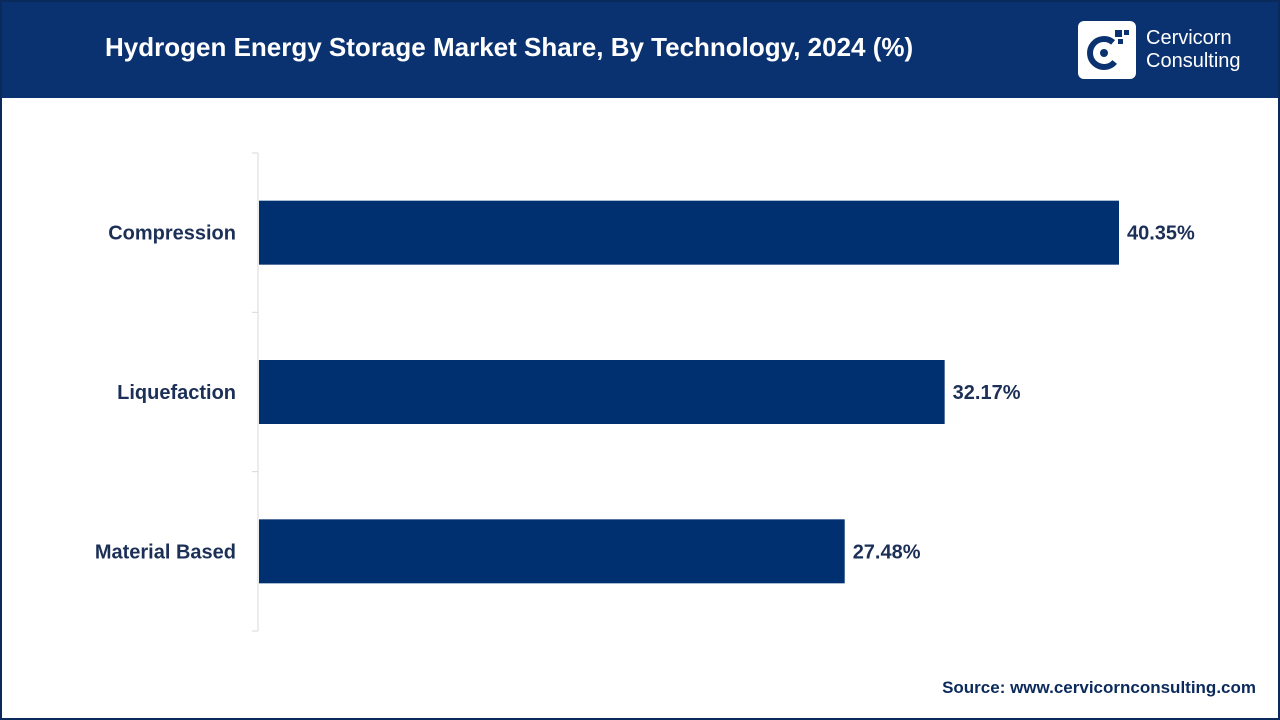  I want to click on brand-logo-icon, so click(1107, 50).